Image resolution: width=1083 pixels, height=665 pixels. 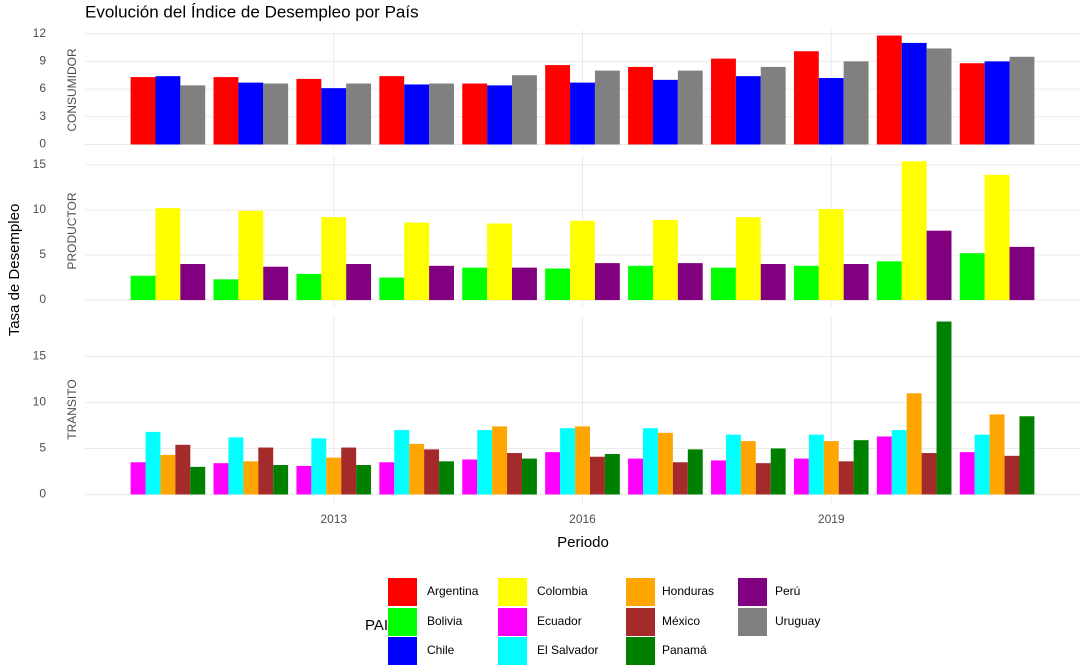 I want to click on x-axis-title: Periodo, so click(x=583, y=542).